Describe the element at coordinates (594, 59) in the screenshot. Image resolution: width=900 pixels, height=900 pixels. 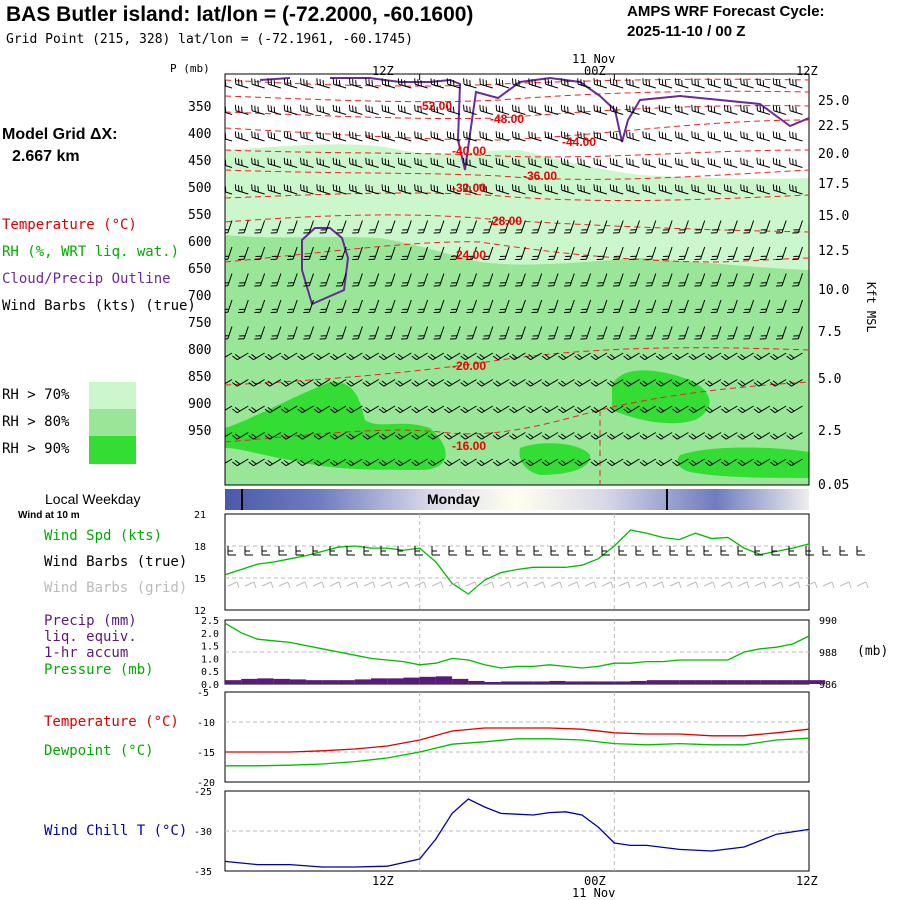
I see `top-date-label: 11 Nov` at that location.